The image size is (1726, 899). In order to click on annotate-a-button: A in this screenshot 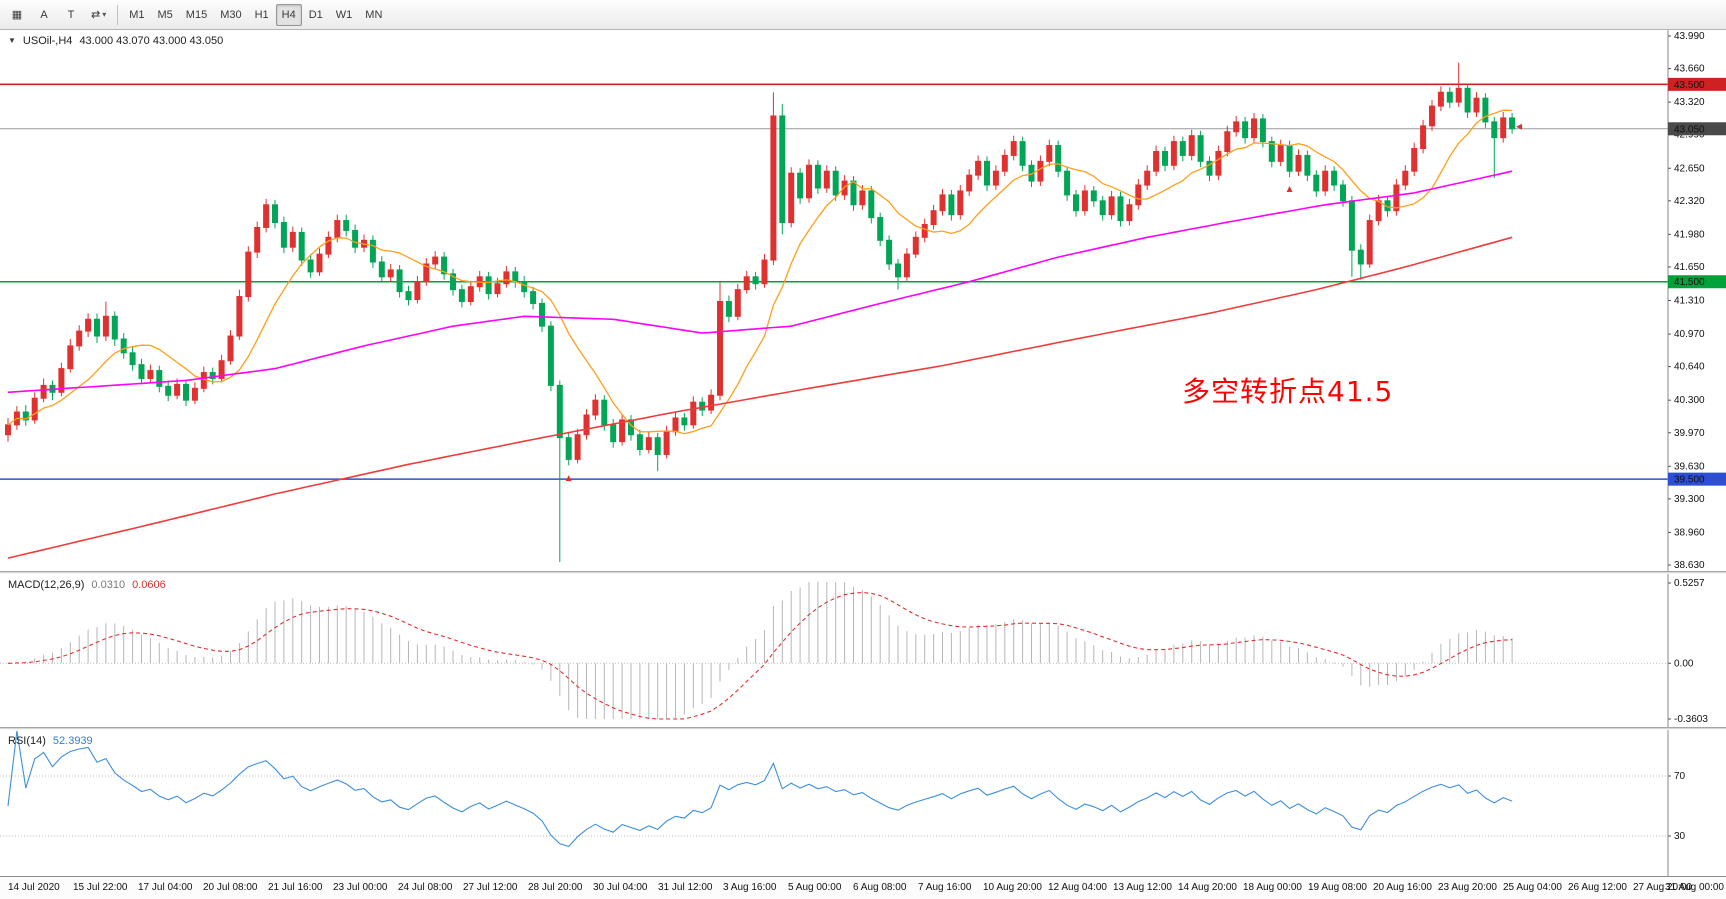, I will do `click(44, 15)`.